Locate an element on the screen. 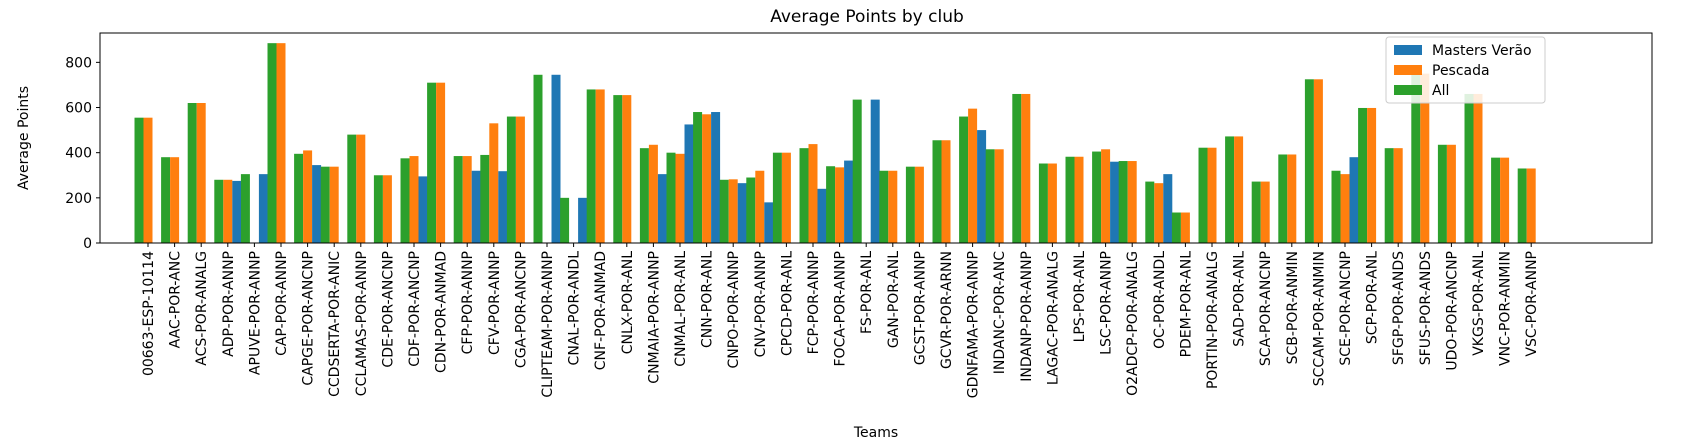 The image size is (1694, 446). y-tick-label: 400 is located at coordinates (78, 154).